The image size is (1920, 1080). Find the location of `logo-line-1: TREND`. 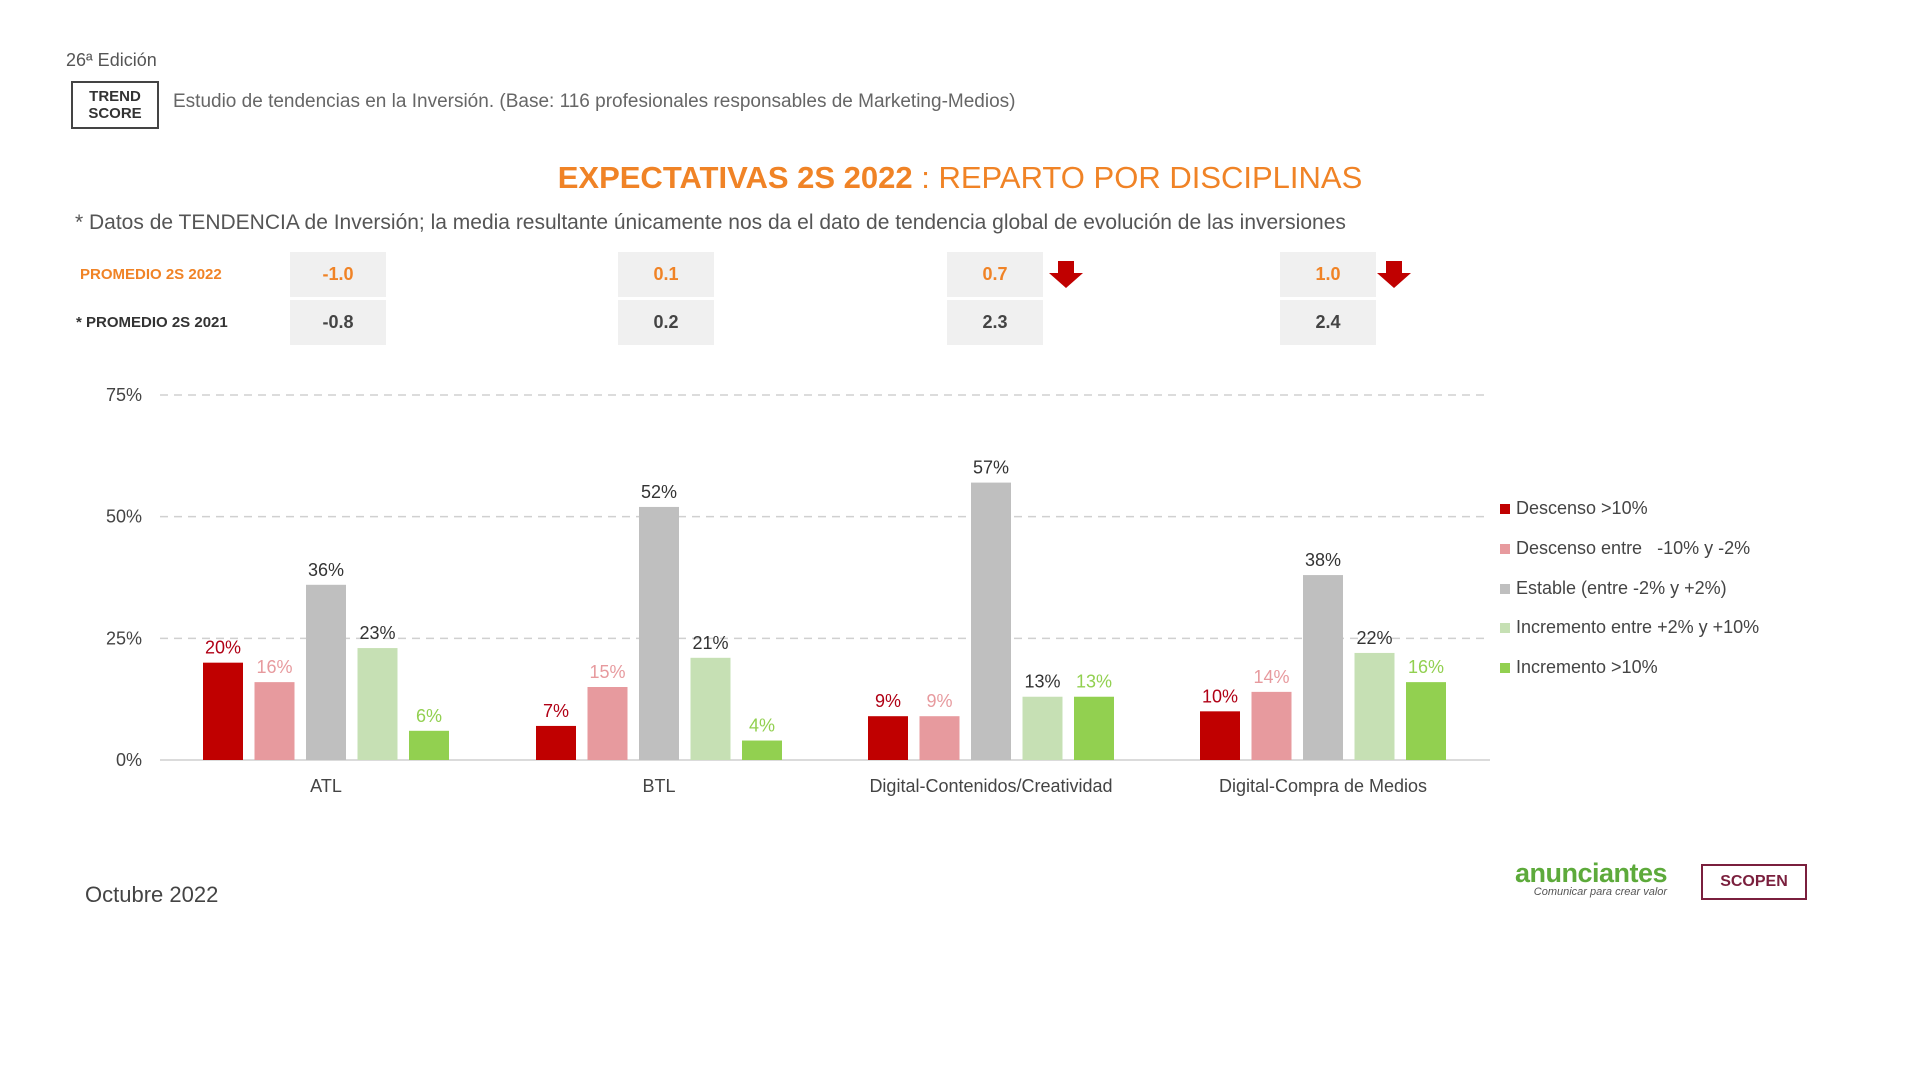

logo-line-1: TREND is located at coordinates (115, 96).